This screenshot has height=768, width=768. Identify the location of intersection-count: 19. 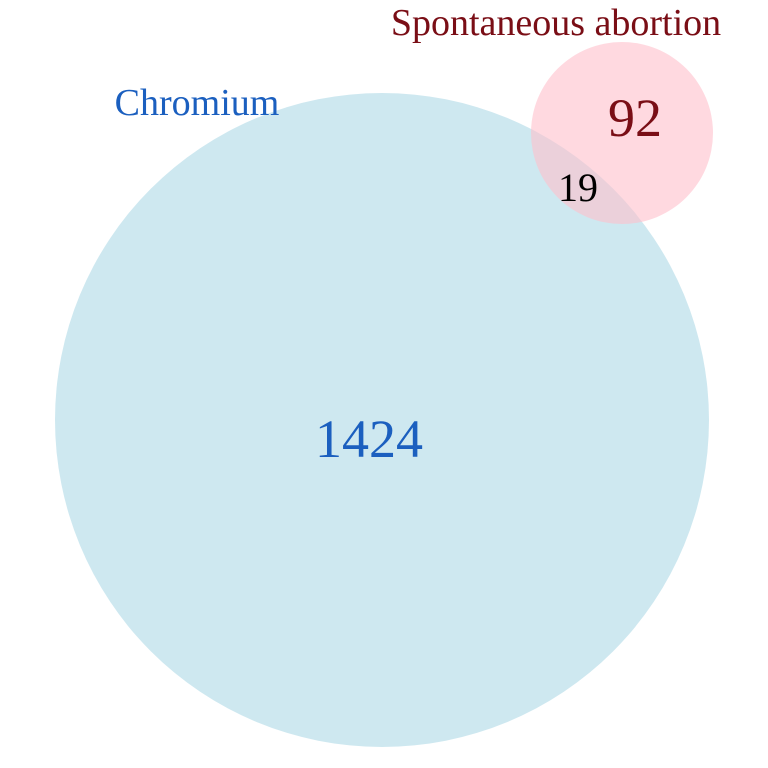
(578, 187).